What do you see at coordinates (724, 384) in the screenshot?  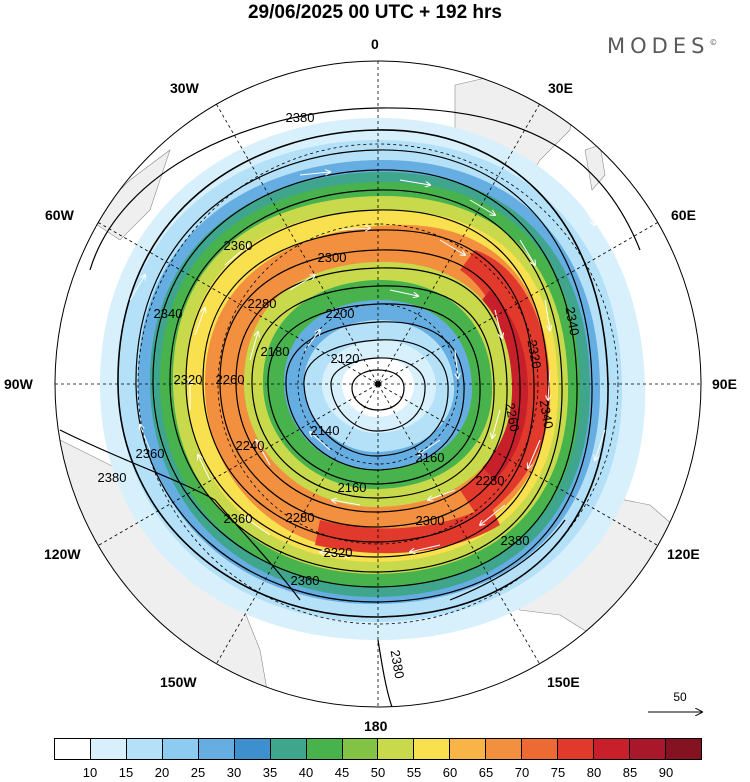 I see `lon-label-90e: 90E` at bounding box center [724, 384].